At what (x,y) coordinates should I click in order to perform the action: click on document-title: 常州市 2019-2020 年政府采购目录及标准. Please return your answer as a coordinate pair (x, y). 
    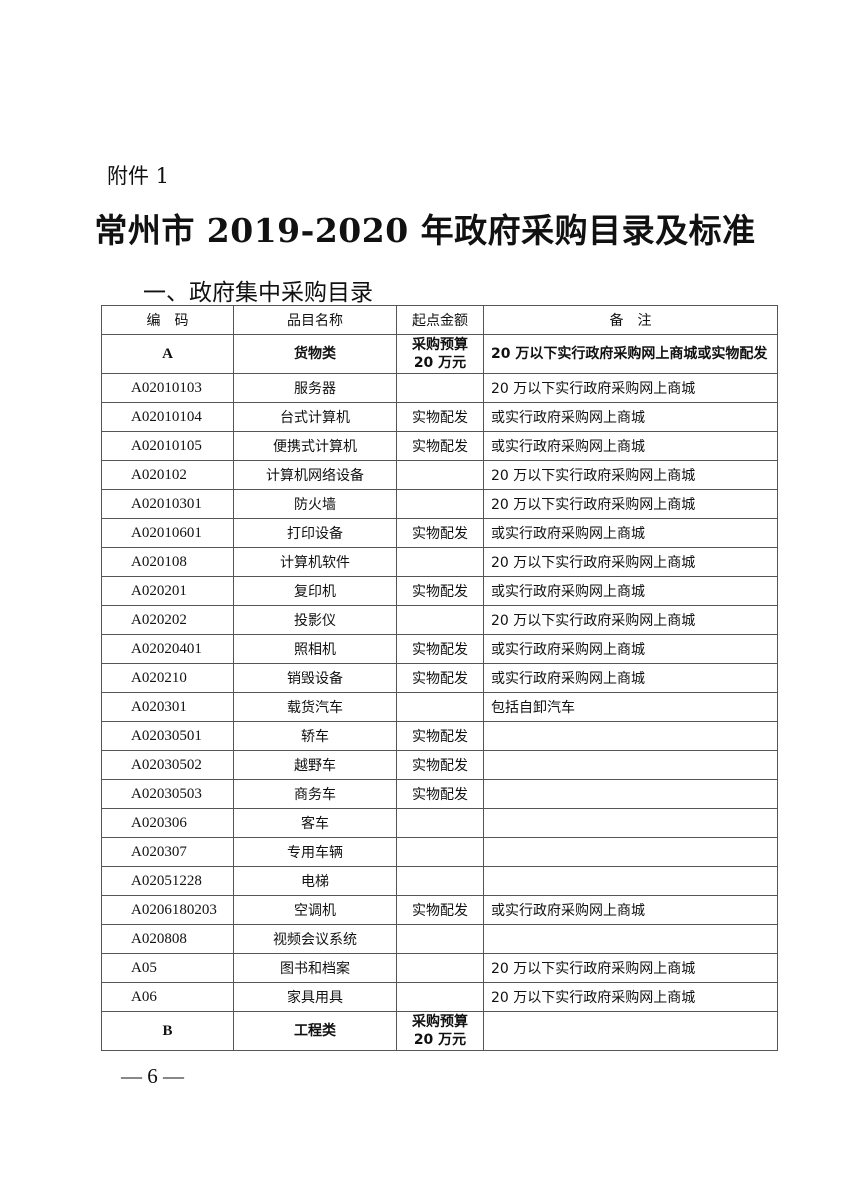
    Looking at the image, I should click on (425, 230).